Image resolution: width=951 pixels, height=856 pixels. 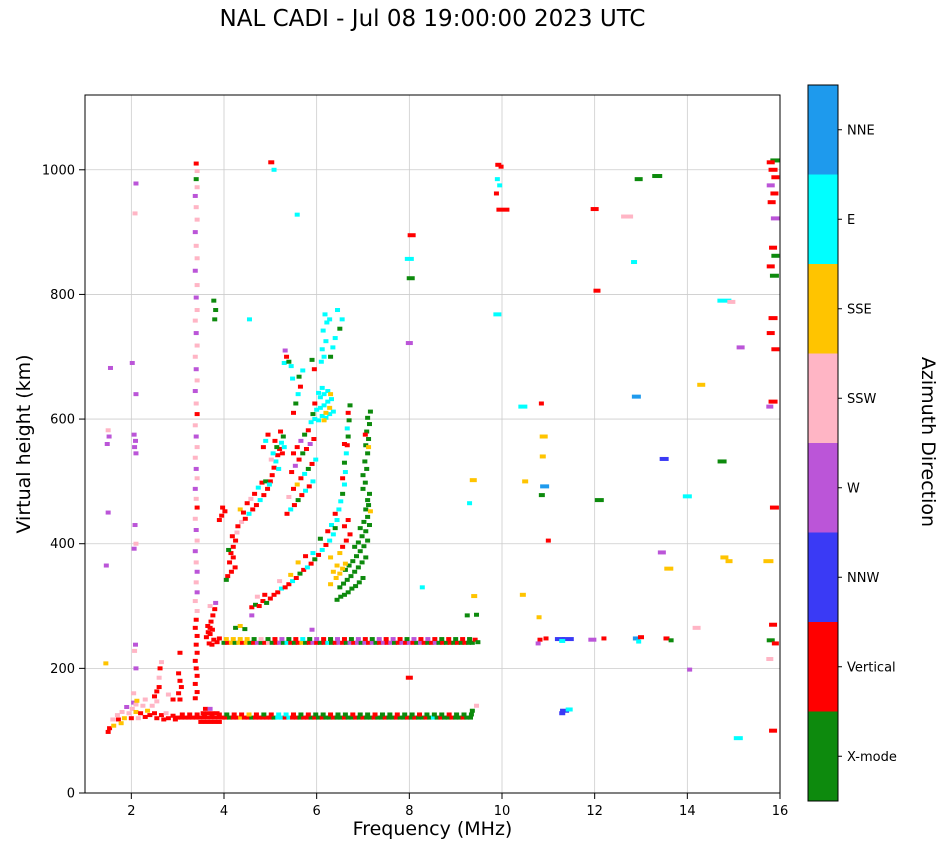 What do you see at coordinates (62, 295) in the screenshot?
I see `y-tick-label: 800` at bounding box center [62, 295].